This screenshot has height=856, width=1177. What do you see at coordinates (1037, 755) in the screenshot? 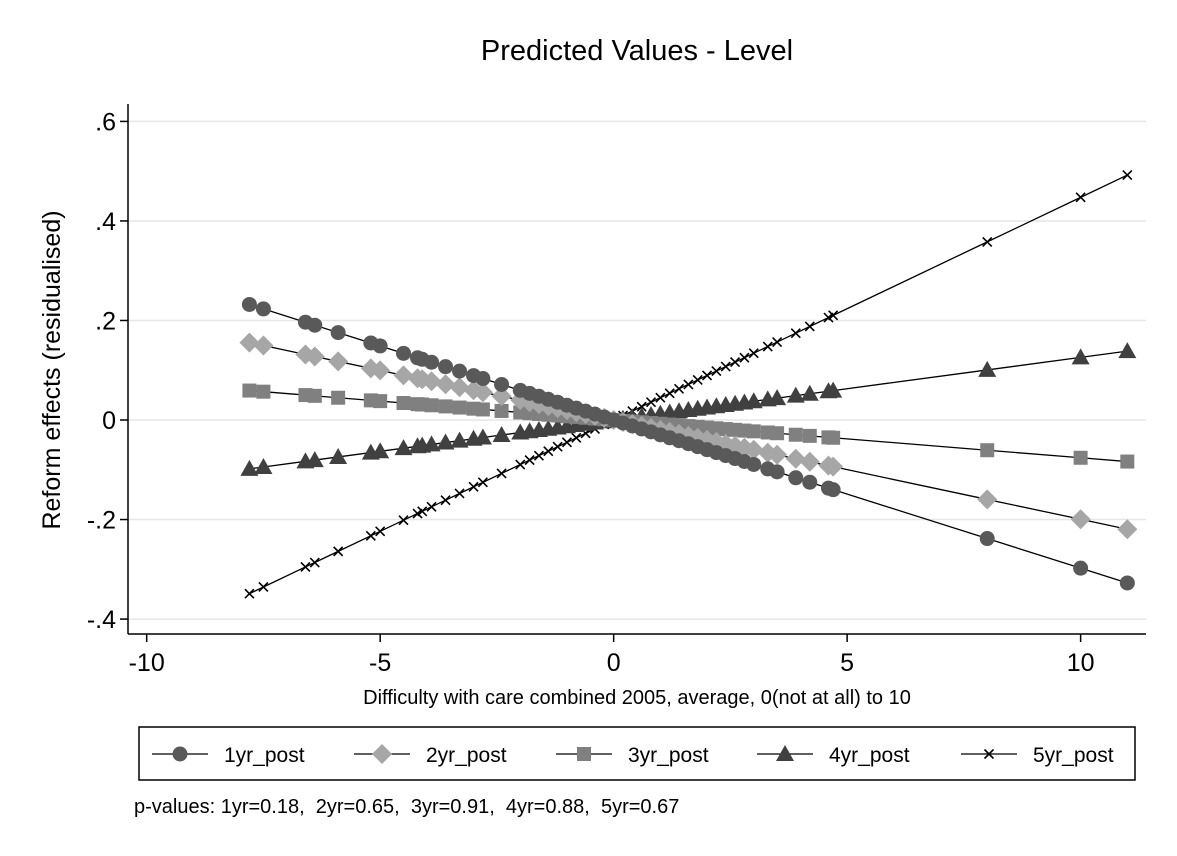
I see `legend-item-5yr_post: 5yr_post` at bounding box center [1037, 755].